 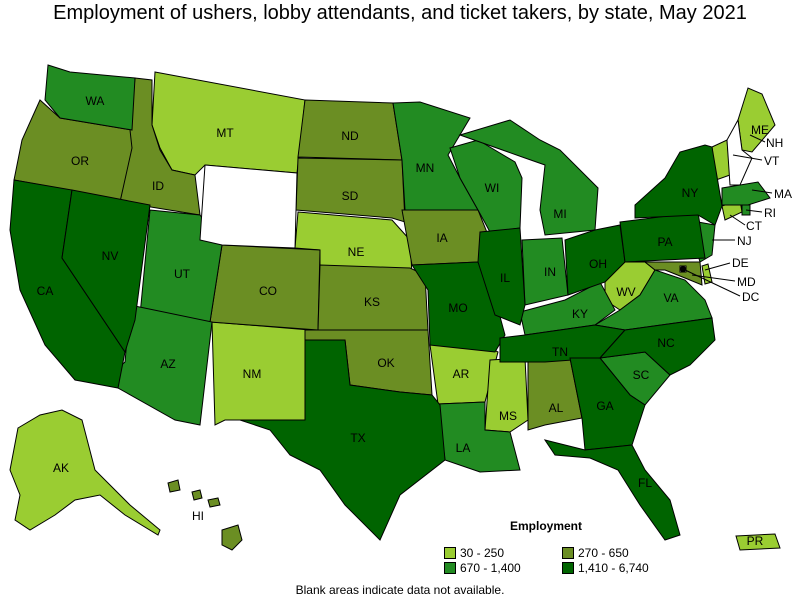 What do you see at coordinates (95, 101) in the screenshot?
I see `label-WA: WA` at bounding box center [95, 101].